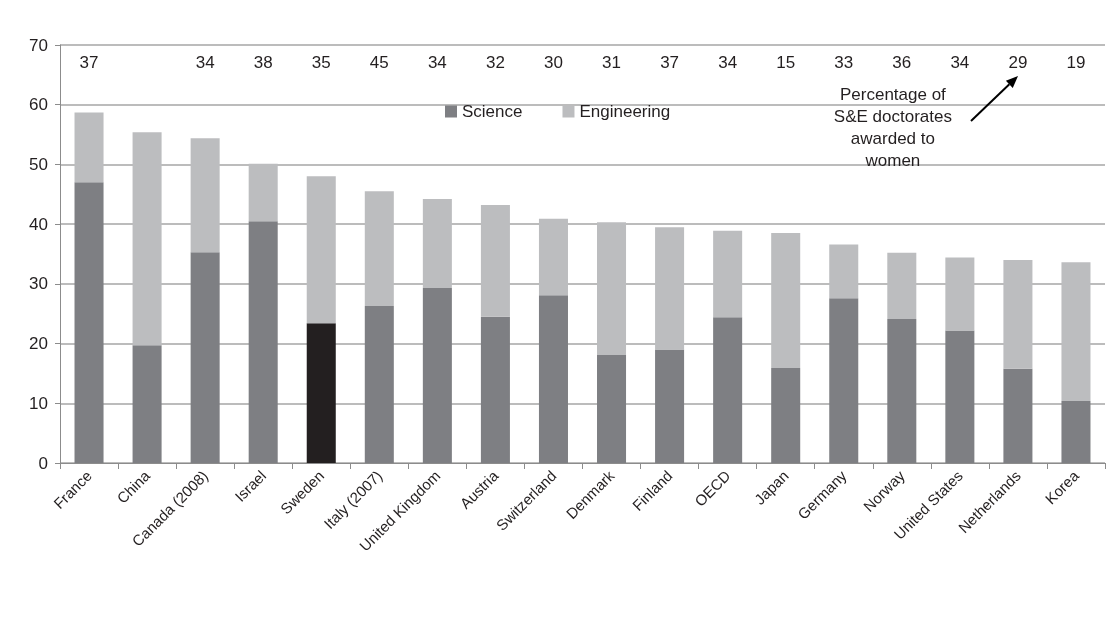 Image resolution: width=1113 pixels, height=625 pixels. I want to click on annotation: 45, so click(379, 62).